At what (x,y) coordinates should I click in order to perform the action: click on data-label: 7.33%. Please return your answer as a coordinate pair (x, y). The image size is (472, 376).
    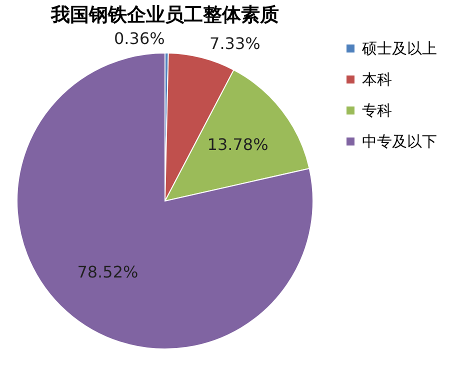
    Looking at the image, I should click on (235, 44).